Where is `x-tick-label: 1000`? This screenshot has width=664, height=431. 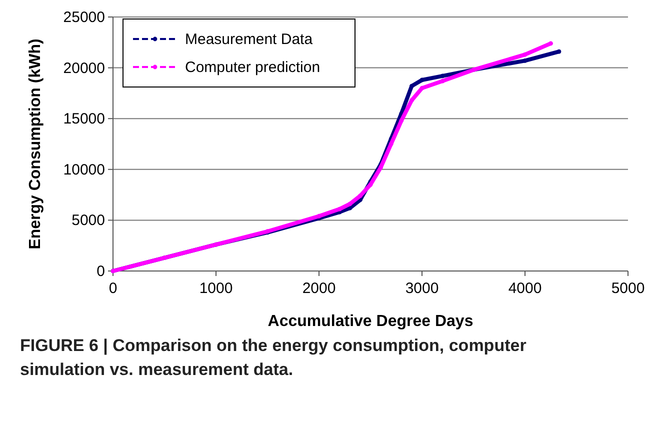
x-tick-label: 1000 is located at coordinates (216, 288).